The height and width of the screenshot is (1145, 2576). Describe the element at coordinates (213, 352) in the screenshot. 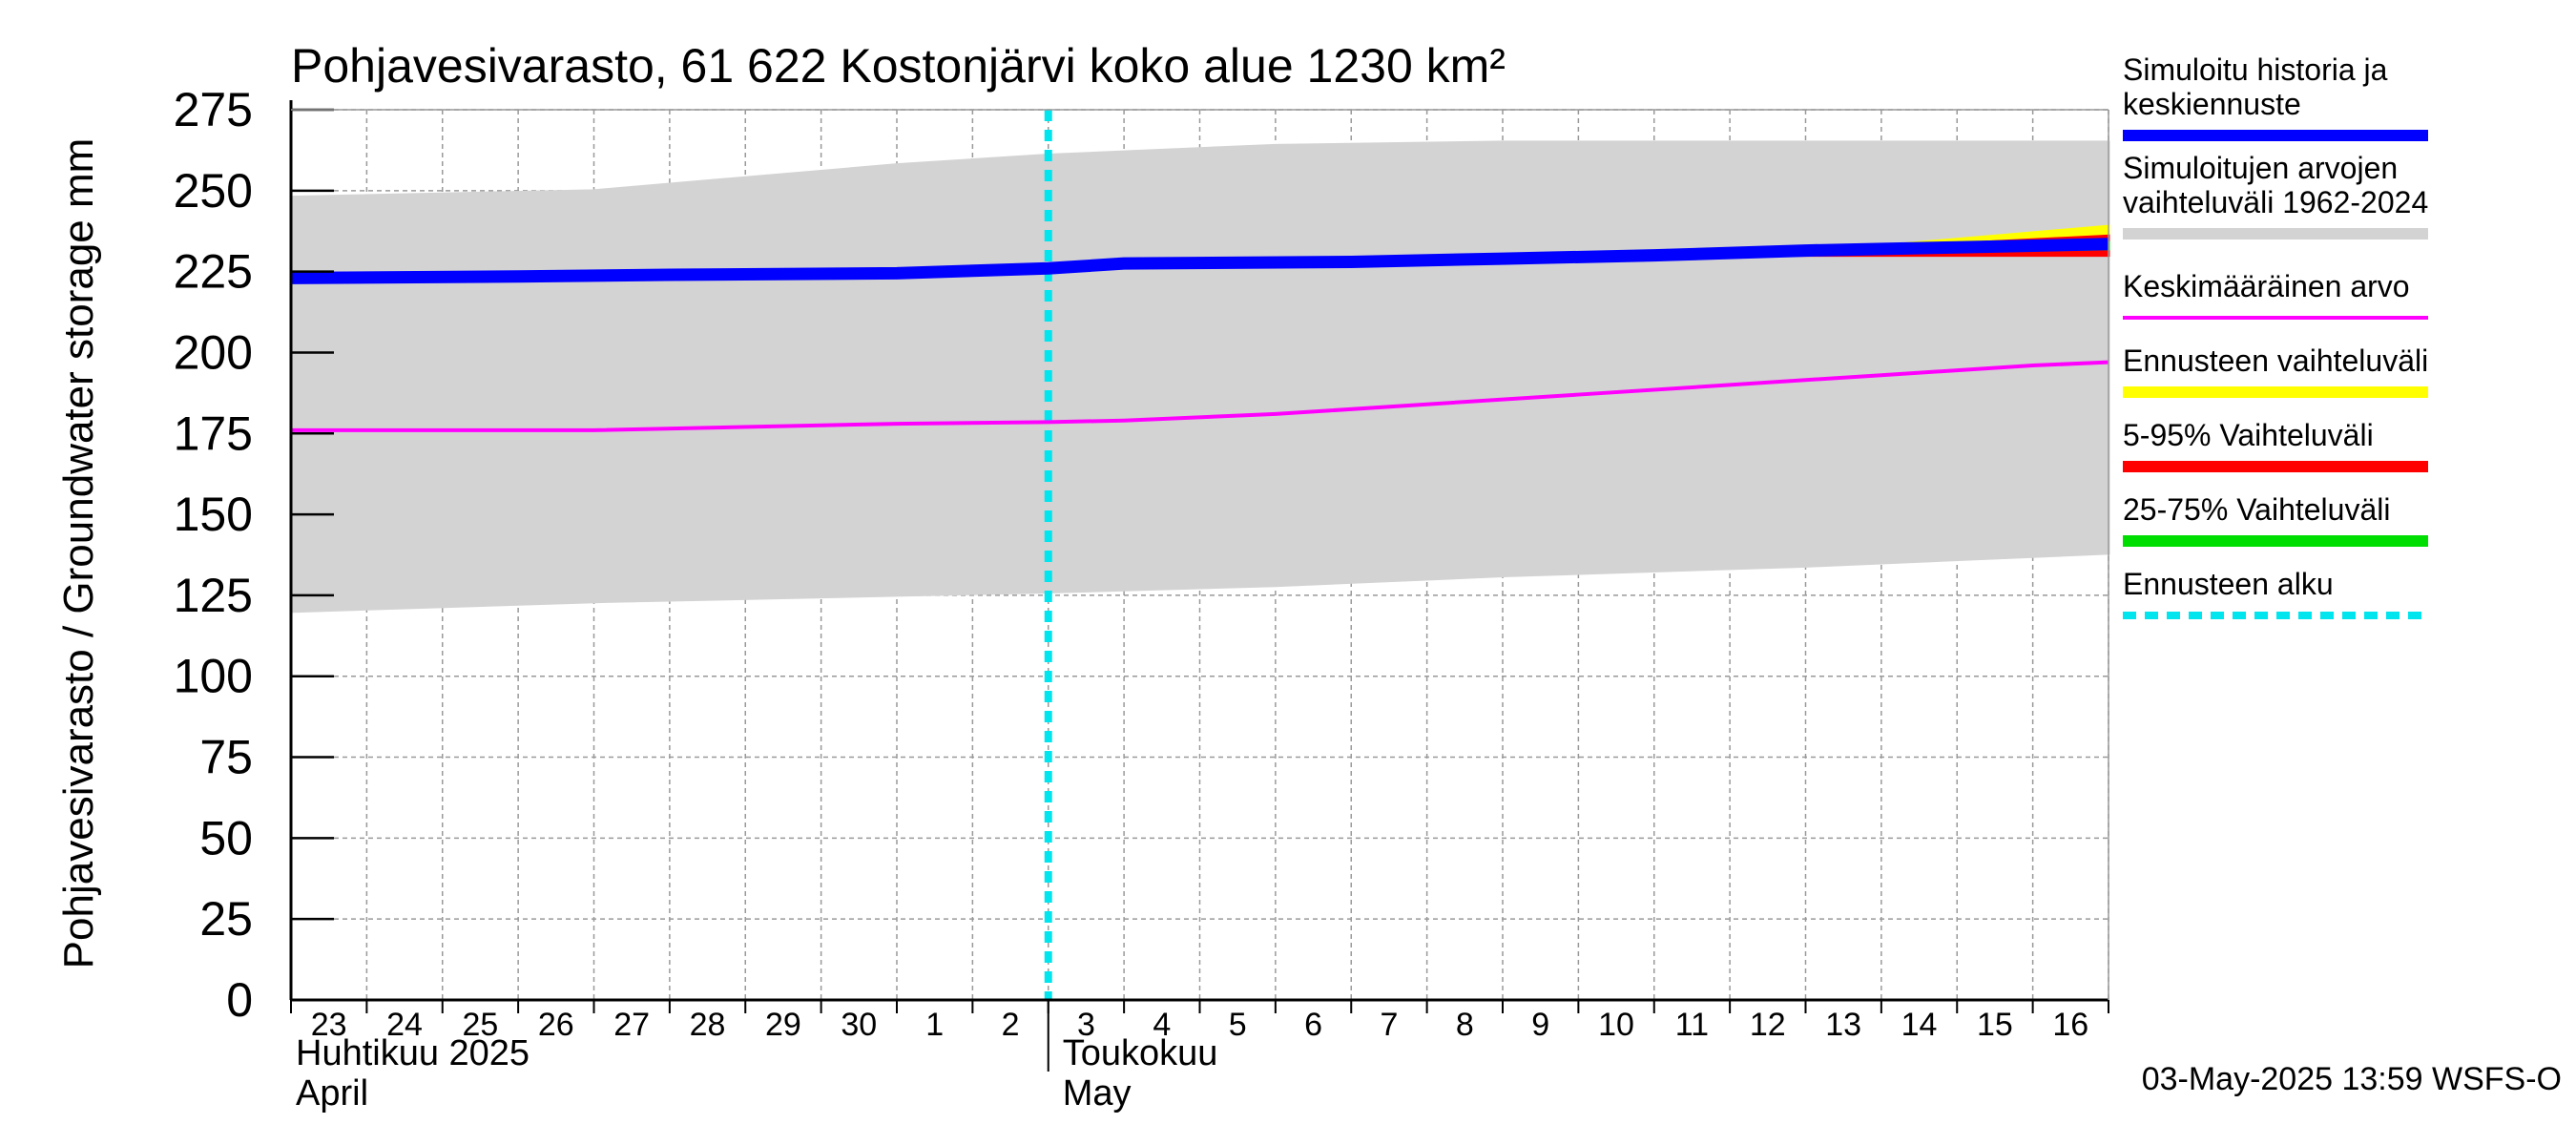

I see `y-tick-label: 200` at that location.